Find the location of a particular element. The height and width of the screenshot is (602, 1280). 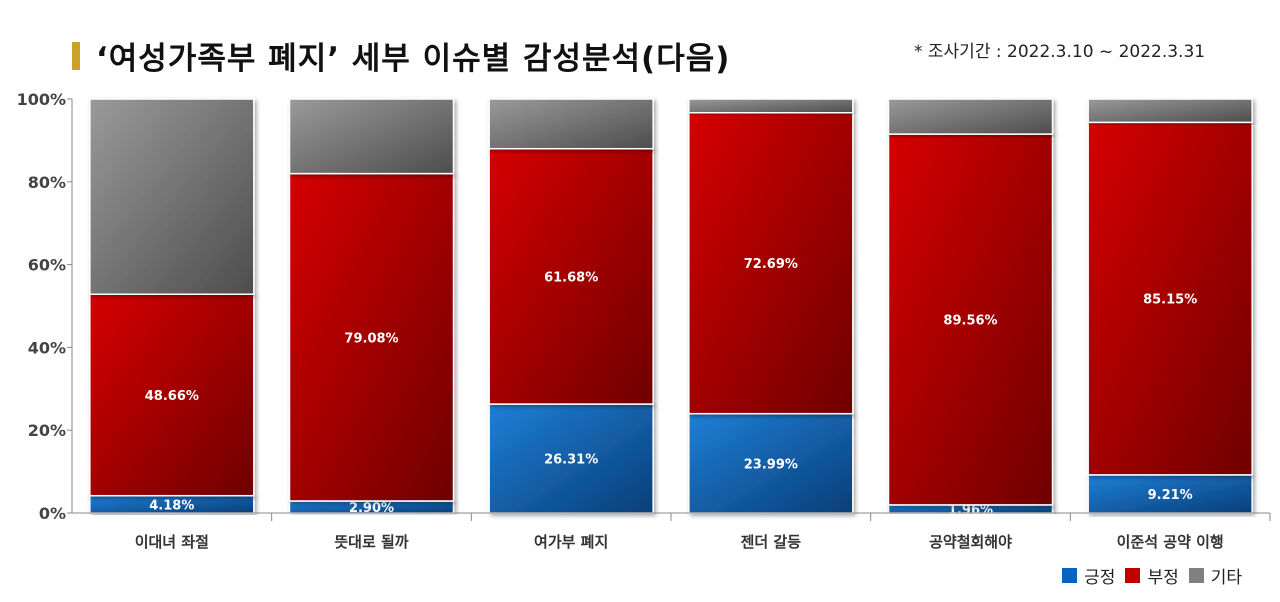

data-label-positive: 26.31% is located at coordinates (571, 460).